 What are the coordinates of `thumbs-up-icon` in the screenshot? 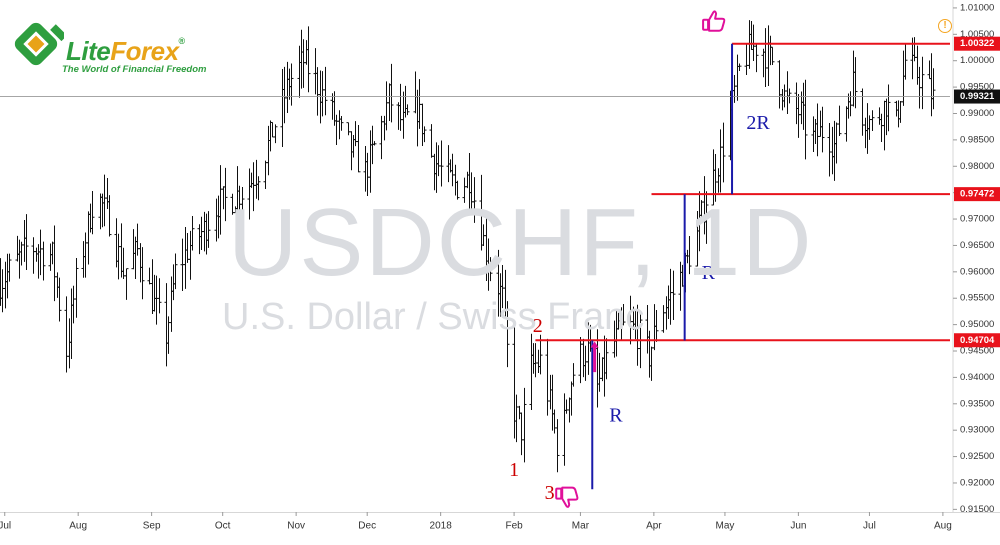 It's located at (714, 21).